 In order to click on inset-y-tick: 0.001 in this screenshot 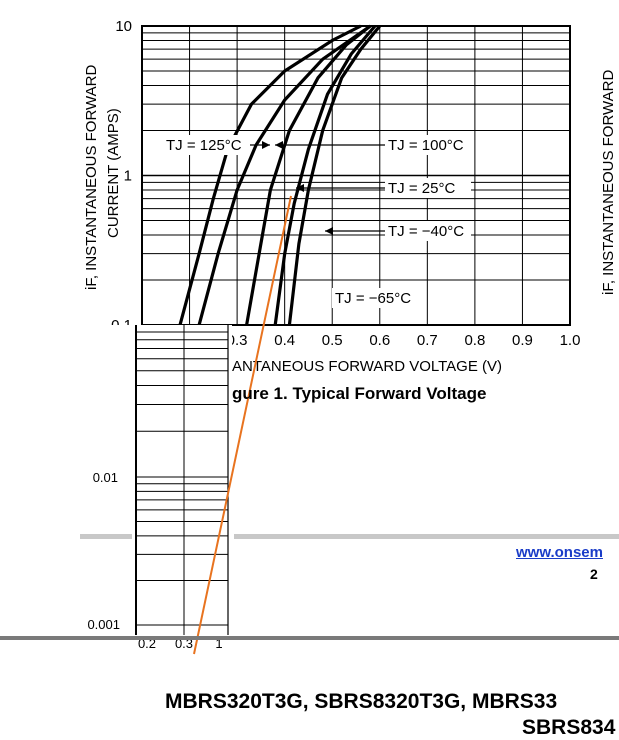, I will do `click(103, 624)`.